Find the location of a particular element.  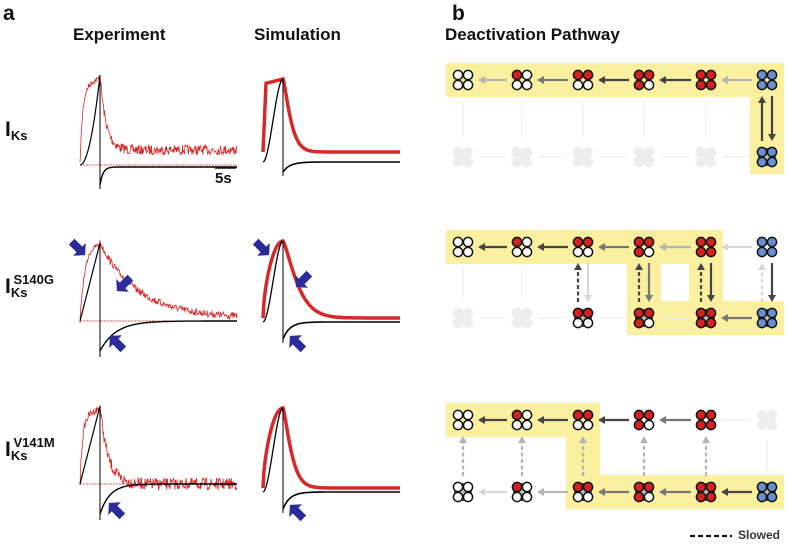

panel-a-label: a is located at coordinates (9, 13).